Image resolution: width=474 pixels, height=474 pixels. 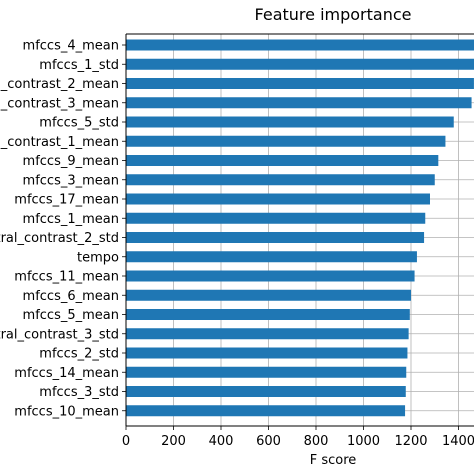 What do you see at coordinates (268, 441) in the screenshot?
I see `x-tick-label: 600` at bounding box center [268, 441].